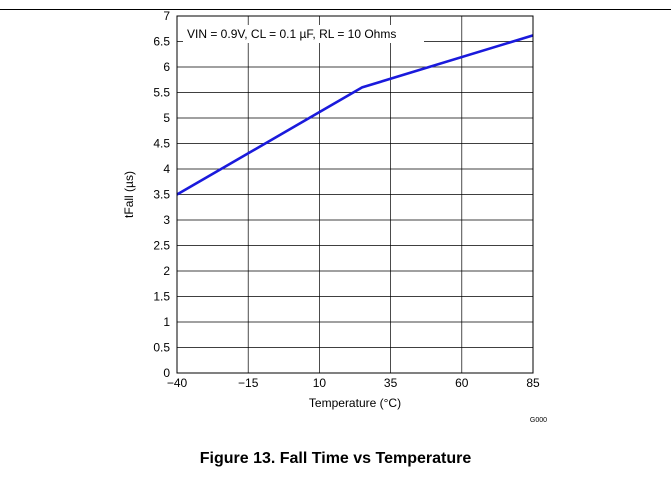 The image size is (671, 499). I want to click on annotation-group: VIN = 0.9V, CL = 0.1 µF, RL = 10 Ohms, so click(303, 34).